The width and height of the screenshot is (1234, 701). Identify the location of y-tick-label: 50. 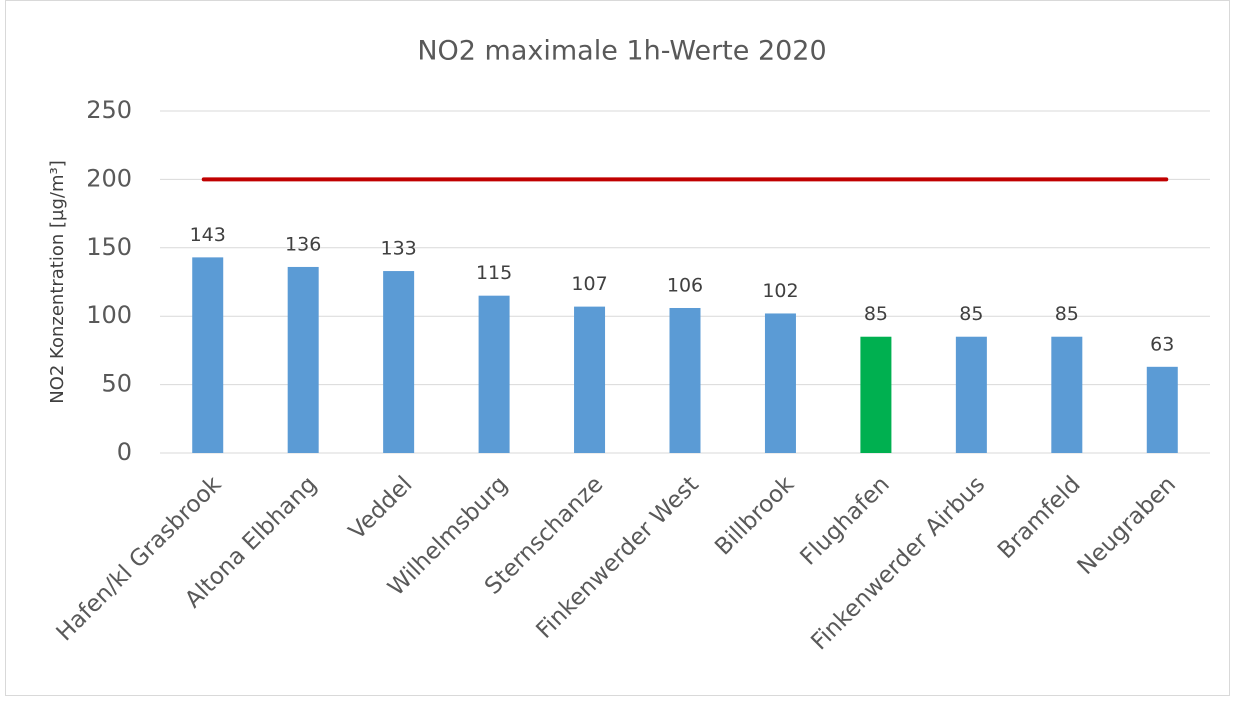
(116, 384).